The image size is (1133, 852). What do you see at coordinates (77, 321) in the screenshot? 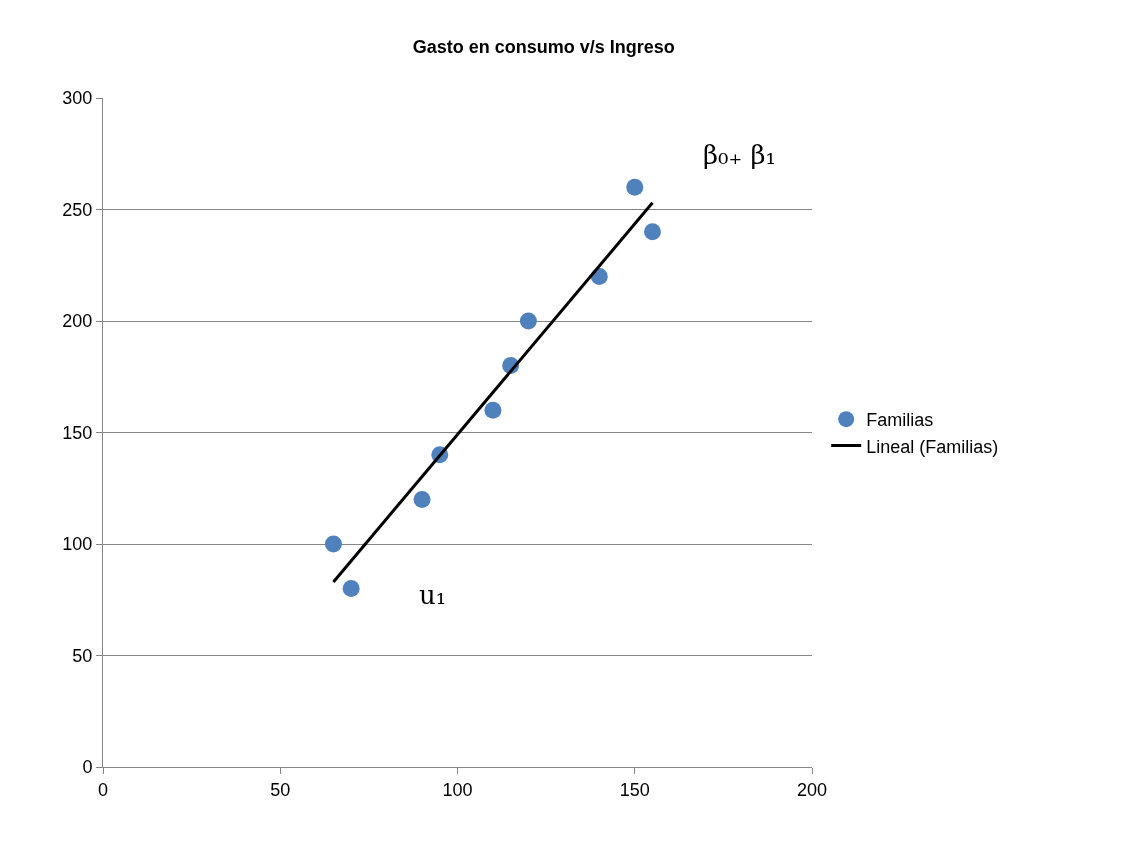
I see `y-tick-label: 200` at bounding box center [77, 321].